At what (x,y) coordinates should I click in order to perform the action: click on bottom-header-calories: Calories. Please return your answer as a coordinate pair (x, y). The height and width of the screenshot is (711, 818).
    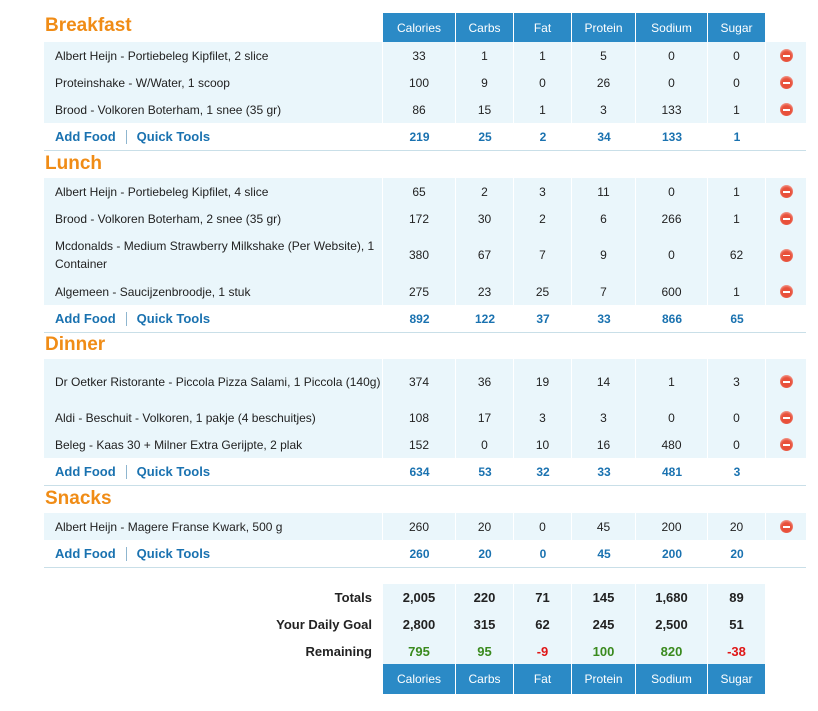
    Looking at the image, I should click on (419, 679).